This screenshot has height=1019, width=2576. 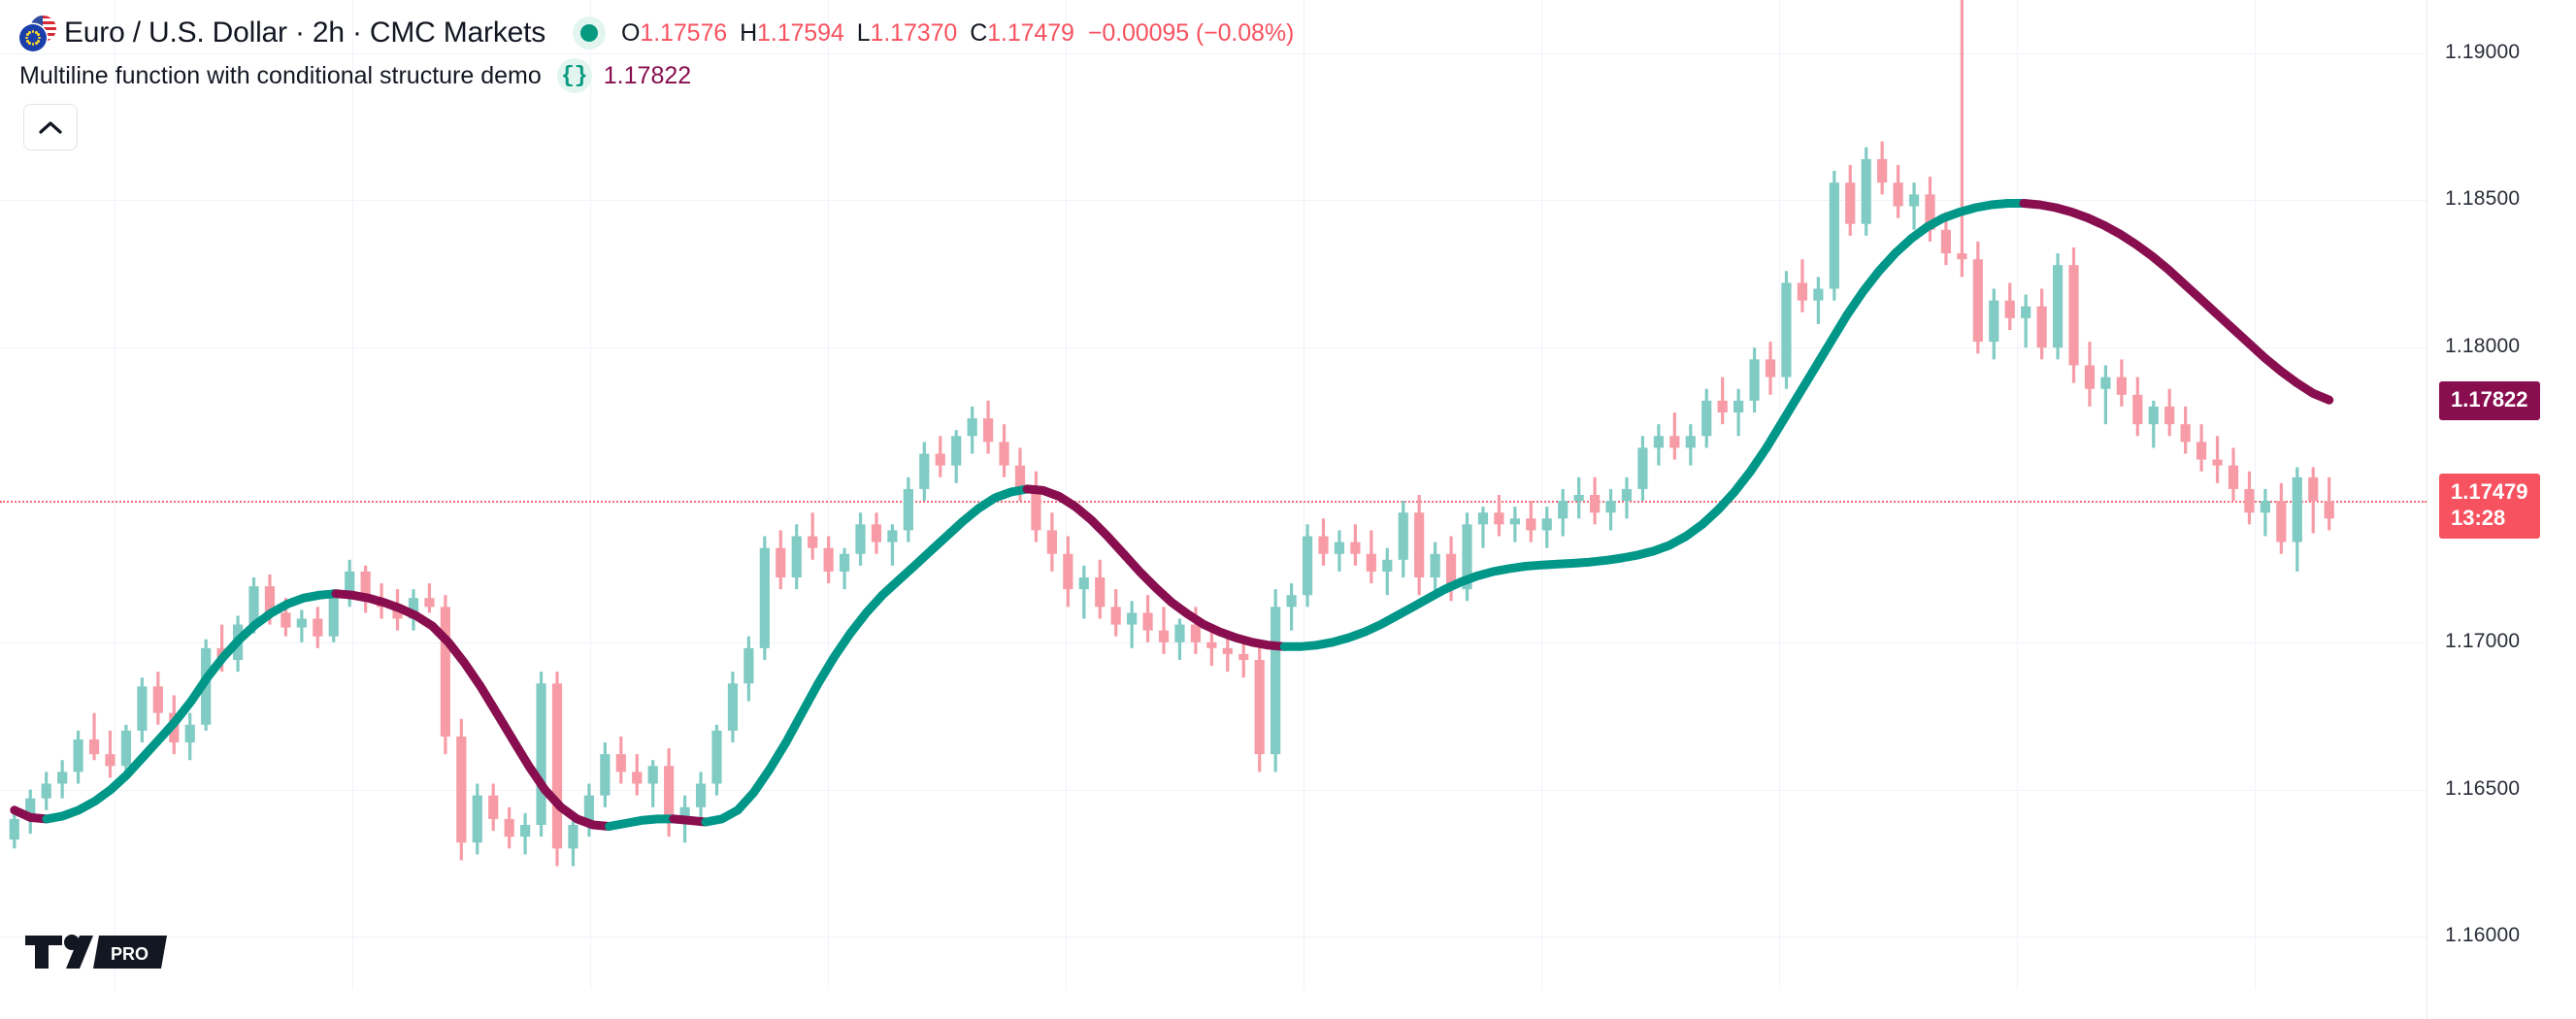 I want to click on price-axis-label: 1.17000, so click(x=2483, y=640).